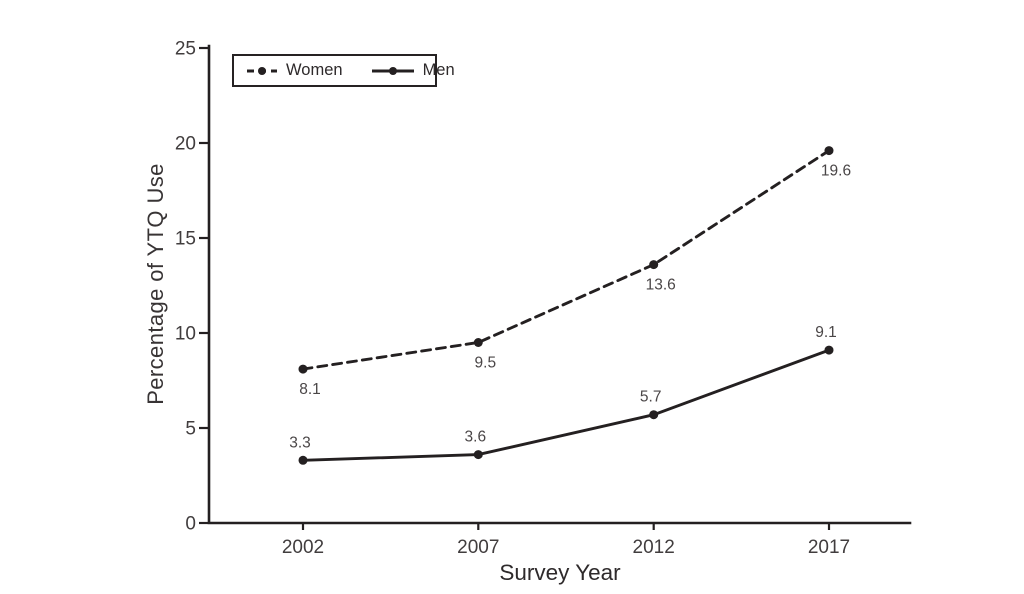 This screenshot has height=594, width=1024. What do you see at coordinates (310, 389) in the screenshot?
I see `women-point-label: 8.1` at bounding box center [310, 389].